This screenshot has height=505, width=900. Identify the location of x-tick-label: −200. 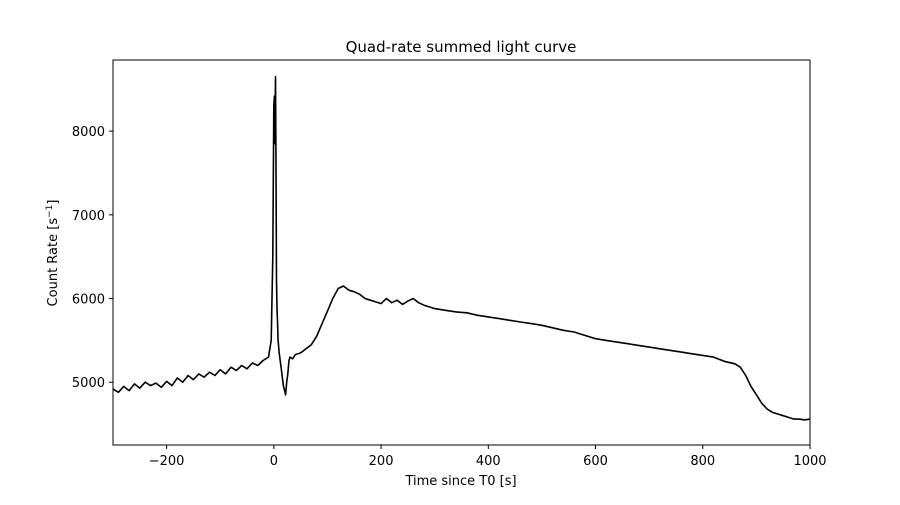
(167, 461).